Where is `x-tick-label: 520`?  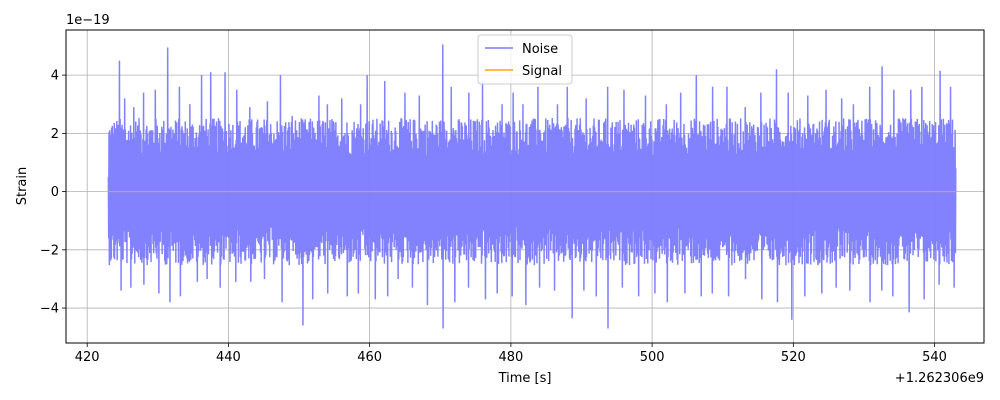
x-tick-label: 520 is located at coordinates (793, 357).